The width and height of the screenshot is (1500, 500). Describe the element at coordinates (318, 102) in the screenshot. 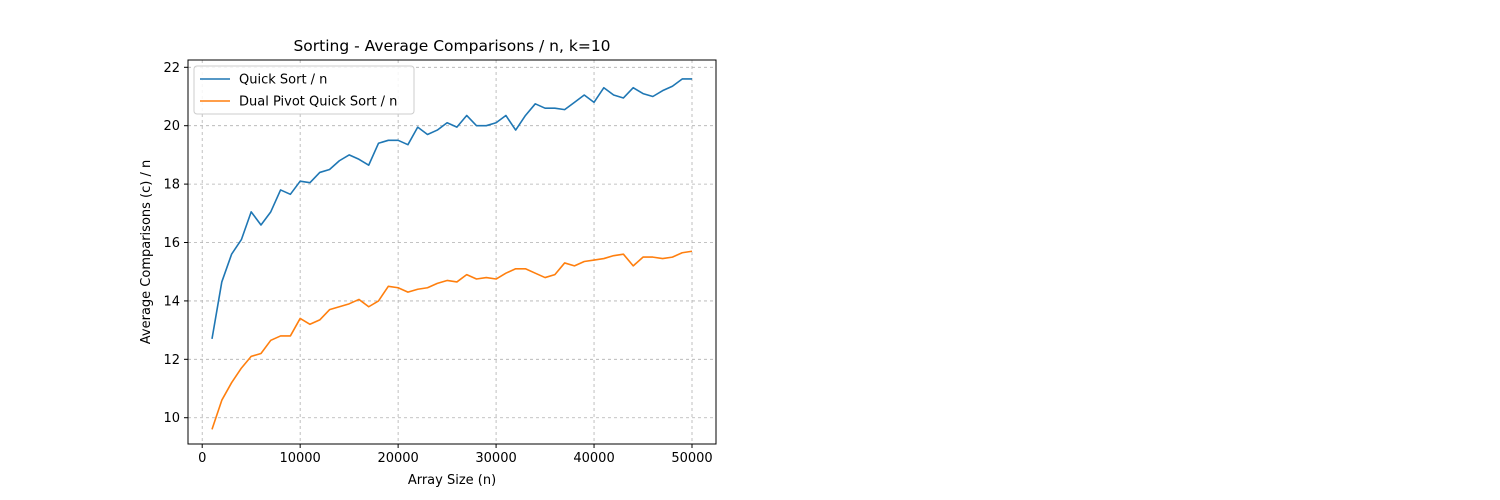

I see `legend-label-2: Dual Pivot Quick Sort / n` at that location.